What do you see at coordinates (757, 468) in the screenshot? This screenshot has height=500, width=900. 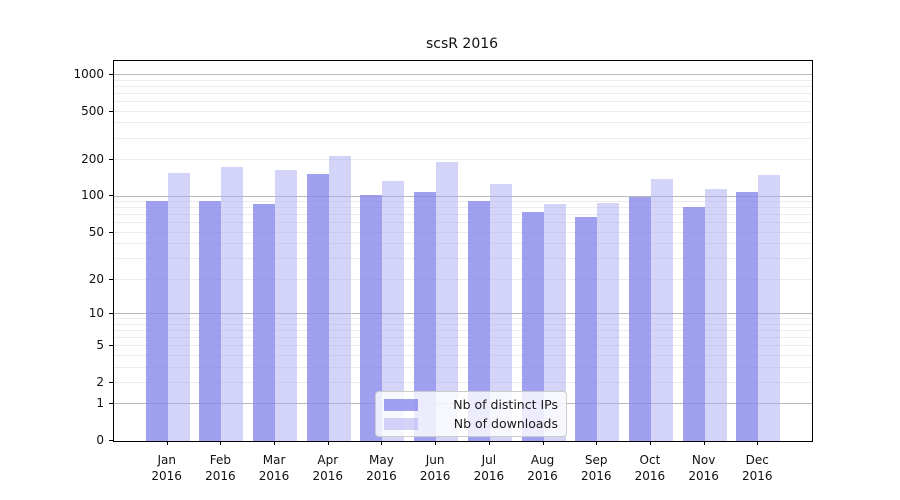 I see `x-tick-label-dec: Dec 2016` at bounding box center [757, 468].